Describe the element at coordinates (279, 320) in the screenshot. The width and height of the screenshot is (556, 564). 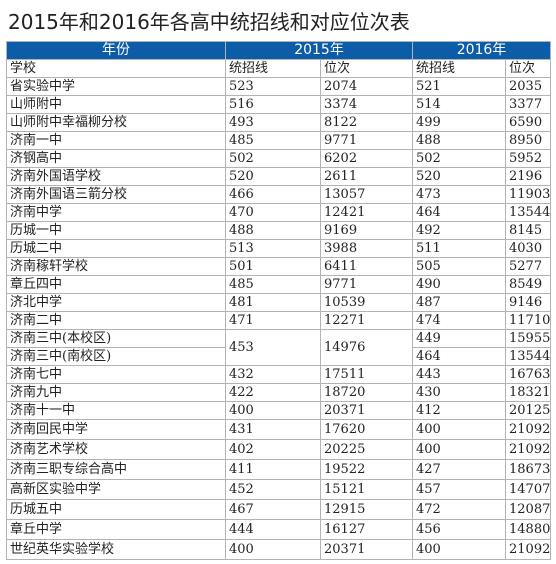
I see `table-row: 济南二中 471 12271 474 11710` at that location.